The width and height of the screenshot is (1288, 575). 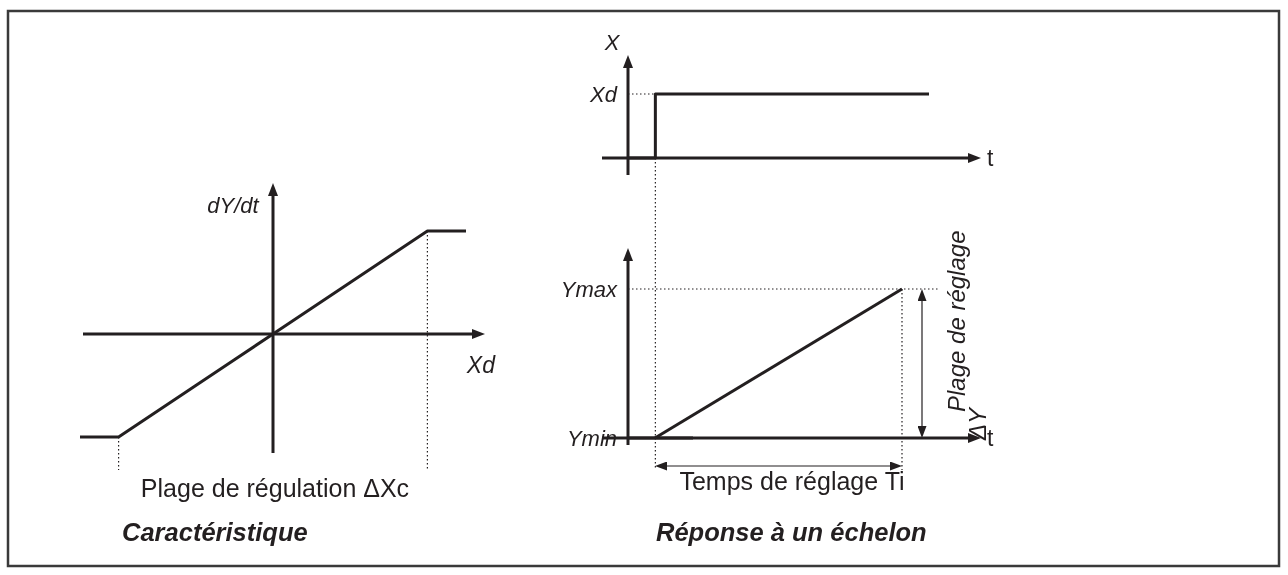 What do you see at coordinates (791, 532) in the screenshot?
I see `text: Réponse à un échelon` at bounding box center [791, 532].